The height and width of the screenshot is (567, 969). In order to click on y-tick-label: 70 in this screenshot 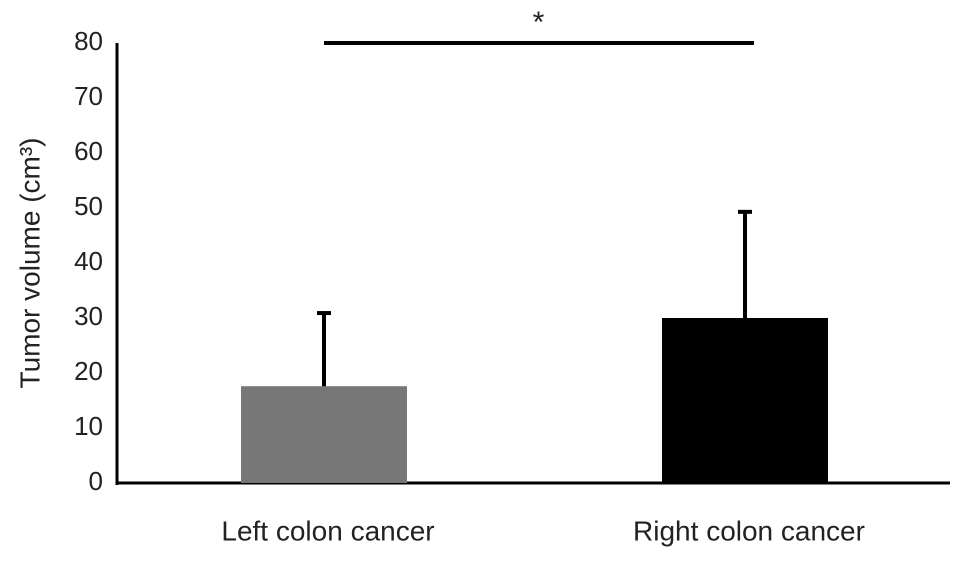, I will do `click(88, 96)`.